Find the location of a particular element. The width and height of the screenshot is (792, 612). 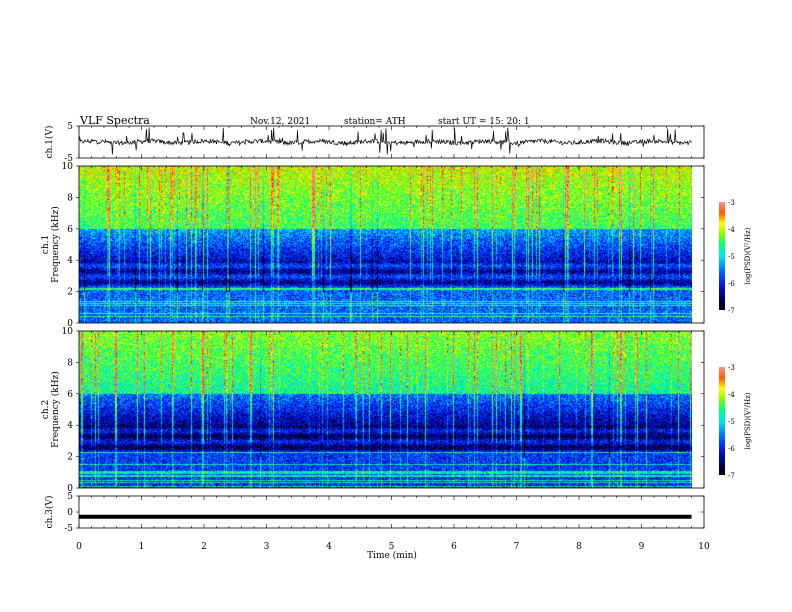

ch1-spectrogram-colorbar-tick: -5 is located at coordinates (731, 257).